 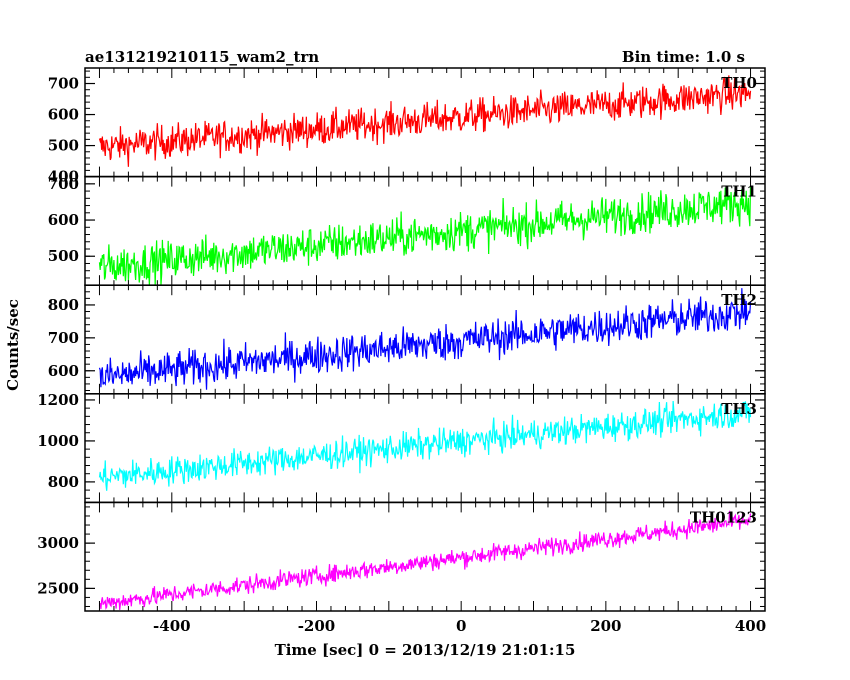 I want to click on x-axis-label: Time [sec] 0 = 2013/12/19 21:01:15, so click(x=425, y=650).